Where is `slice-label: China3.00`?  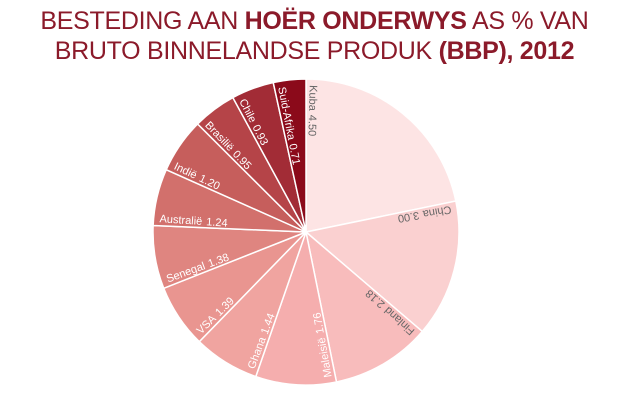 slice-label: China3.00 is located at coordinates (424, 213).